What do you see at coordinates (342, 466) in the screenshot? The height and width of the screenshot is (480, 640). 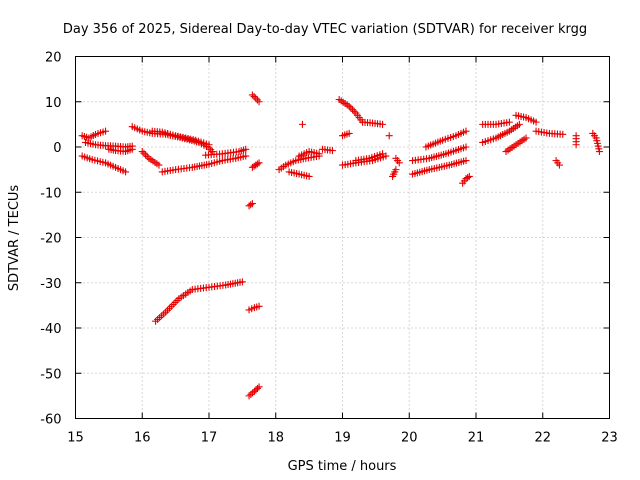 I see `x-axis-label: GPS time / hours` at bounding box center [342, 466].